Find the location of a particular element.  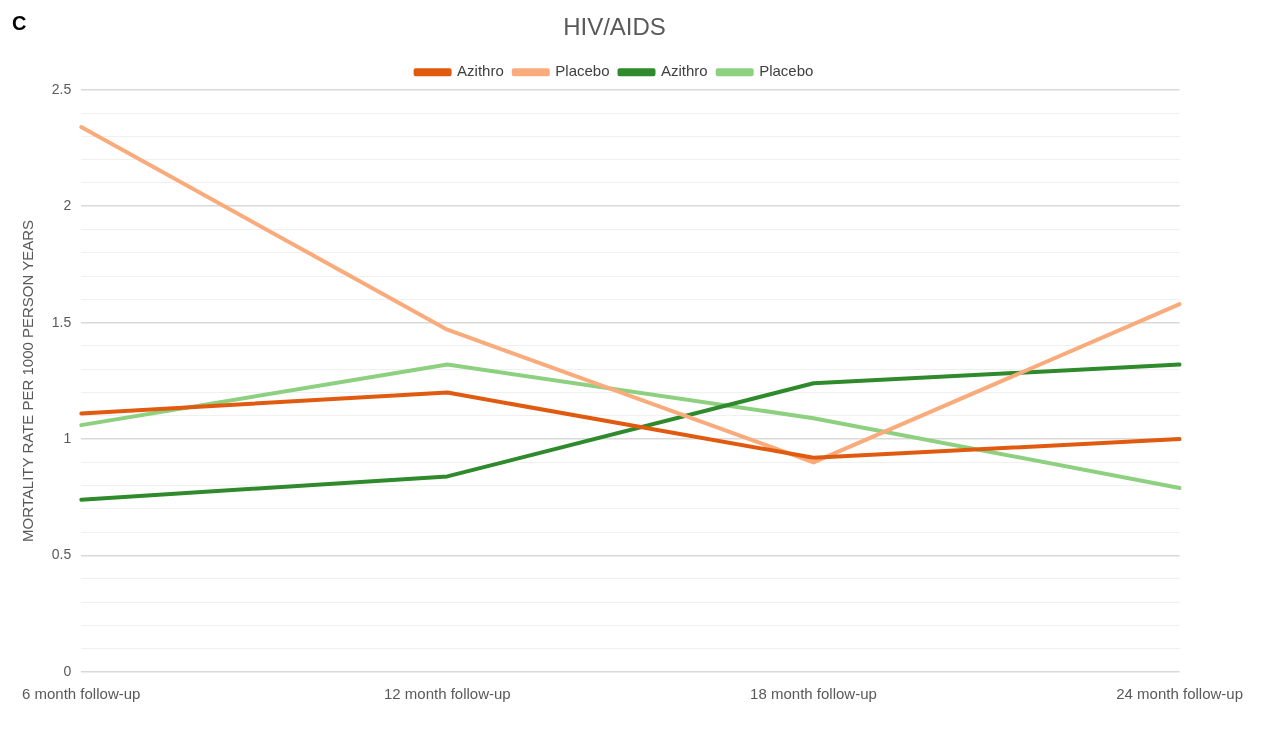

x-tick-label: 12 month follow-up is located at coordinates (447, 694).